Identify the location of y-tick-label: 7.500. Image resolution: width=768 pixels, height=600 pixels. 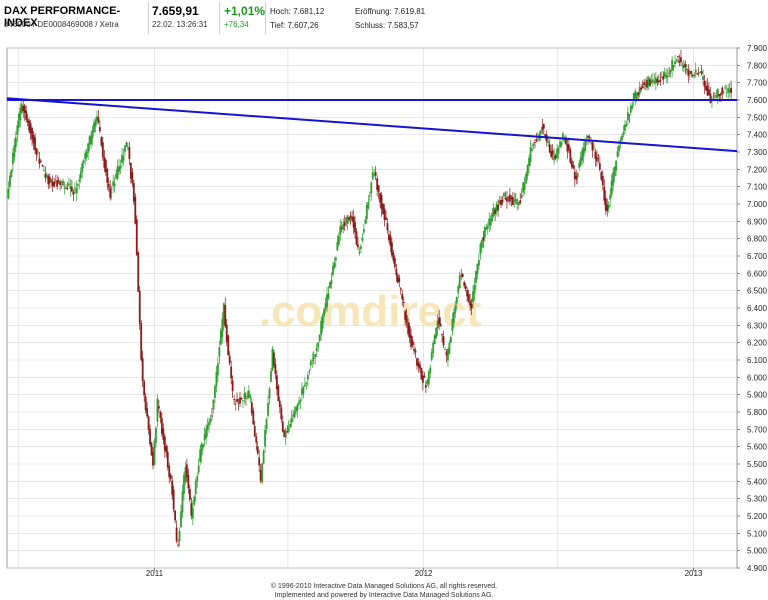
(757, 117).